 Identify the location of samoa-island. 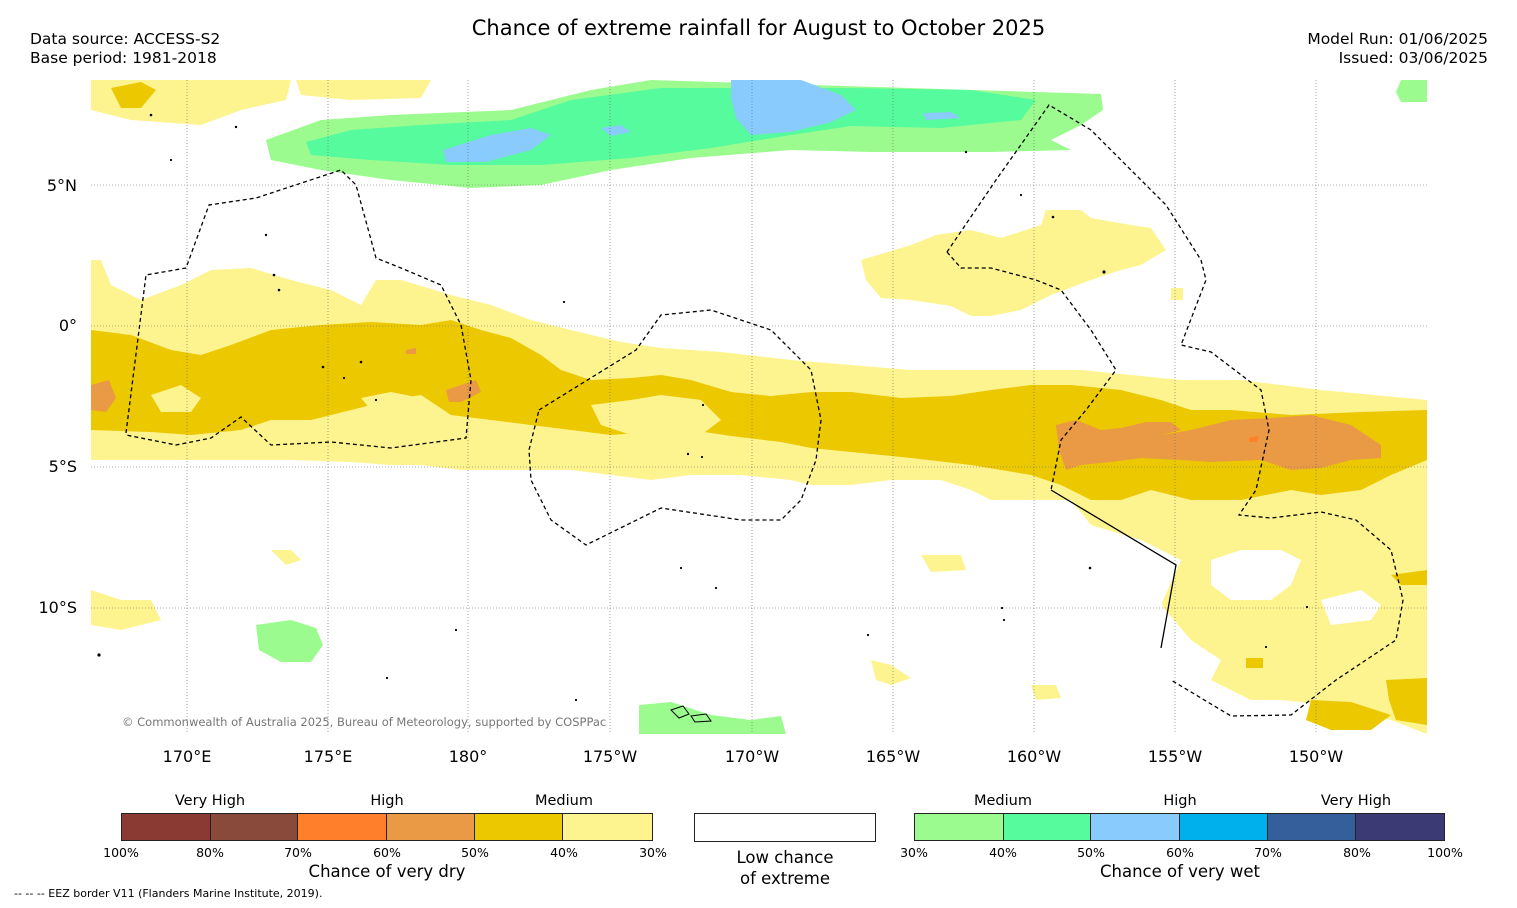
(691, 714).